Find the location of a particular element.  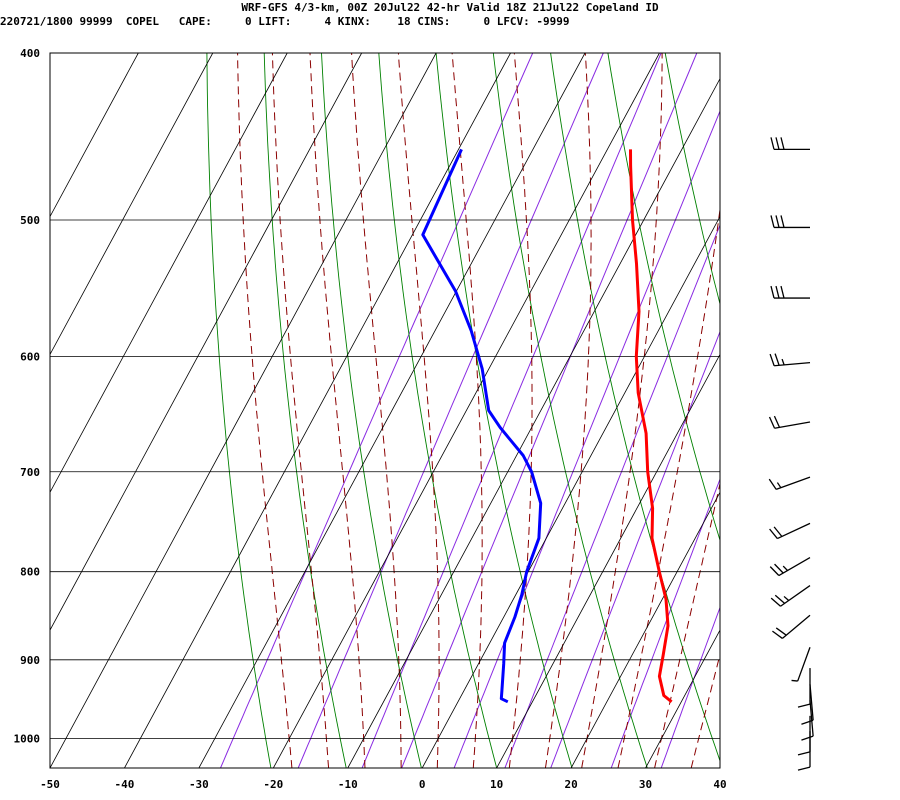

pressure-tick-label: 400 is located at coordinates (30, 53).